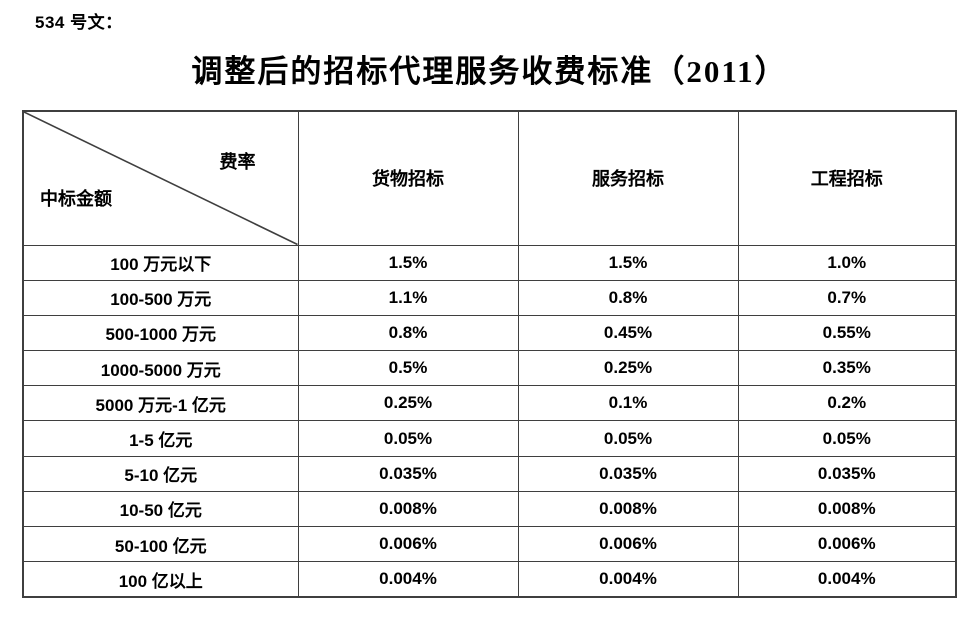  I want to click on row-label: 100 万元以下, so click(160, 262).